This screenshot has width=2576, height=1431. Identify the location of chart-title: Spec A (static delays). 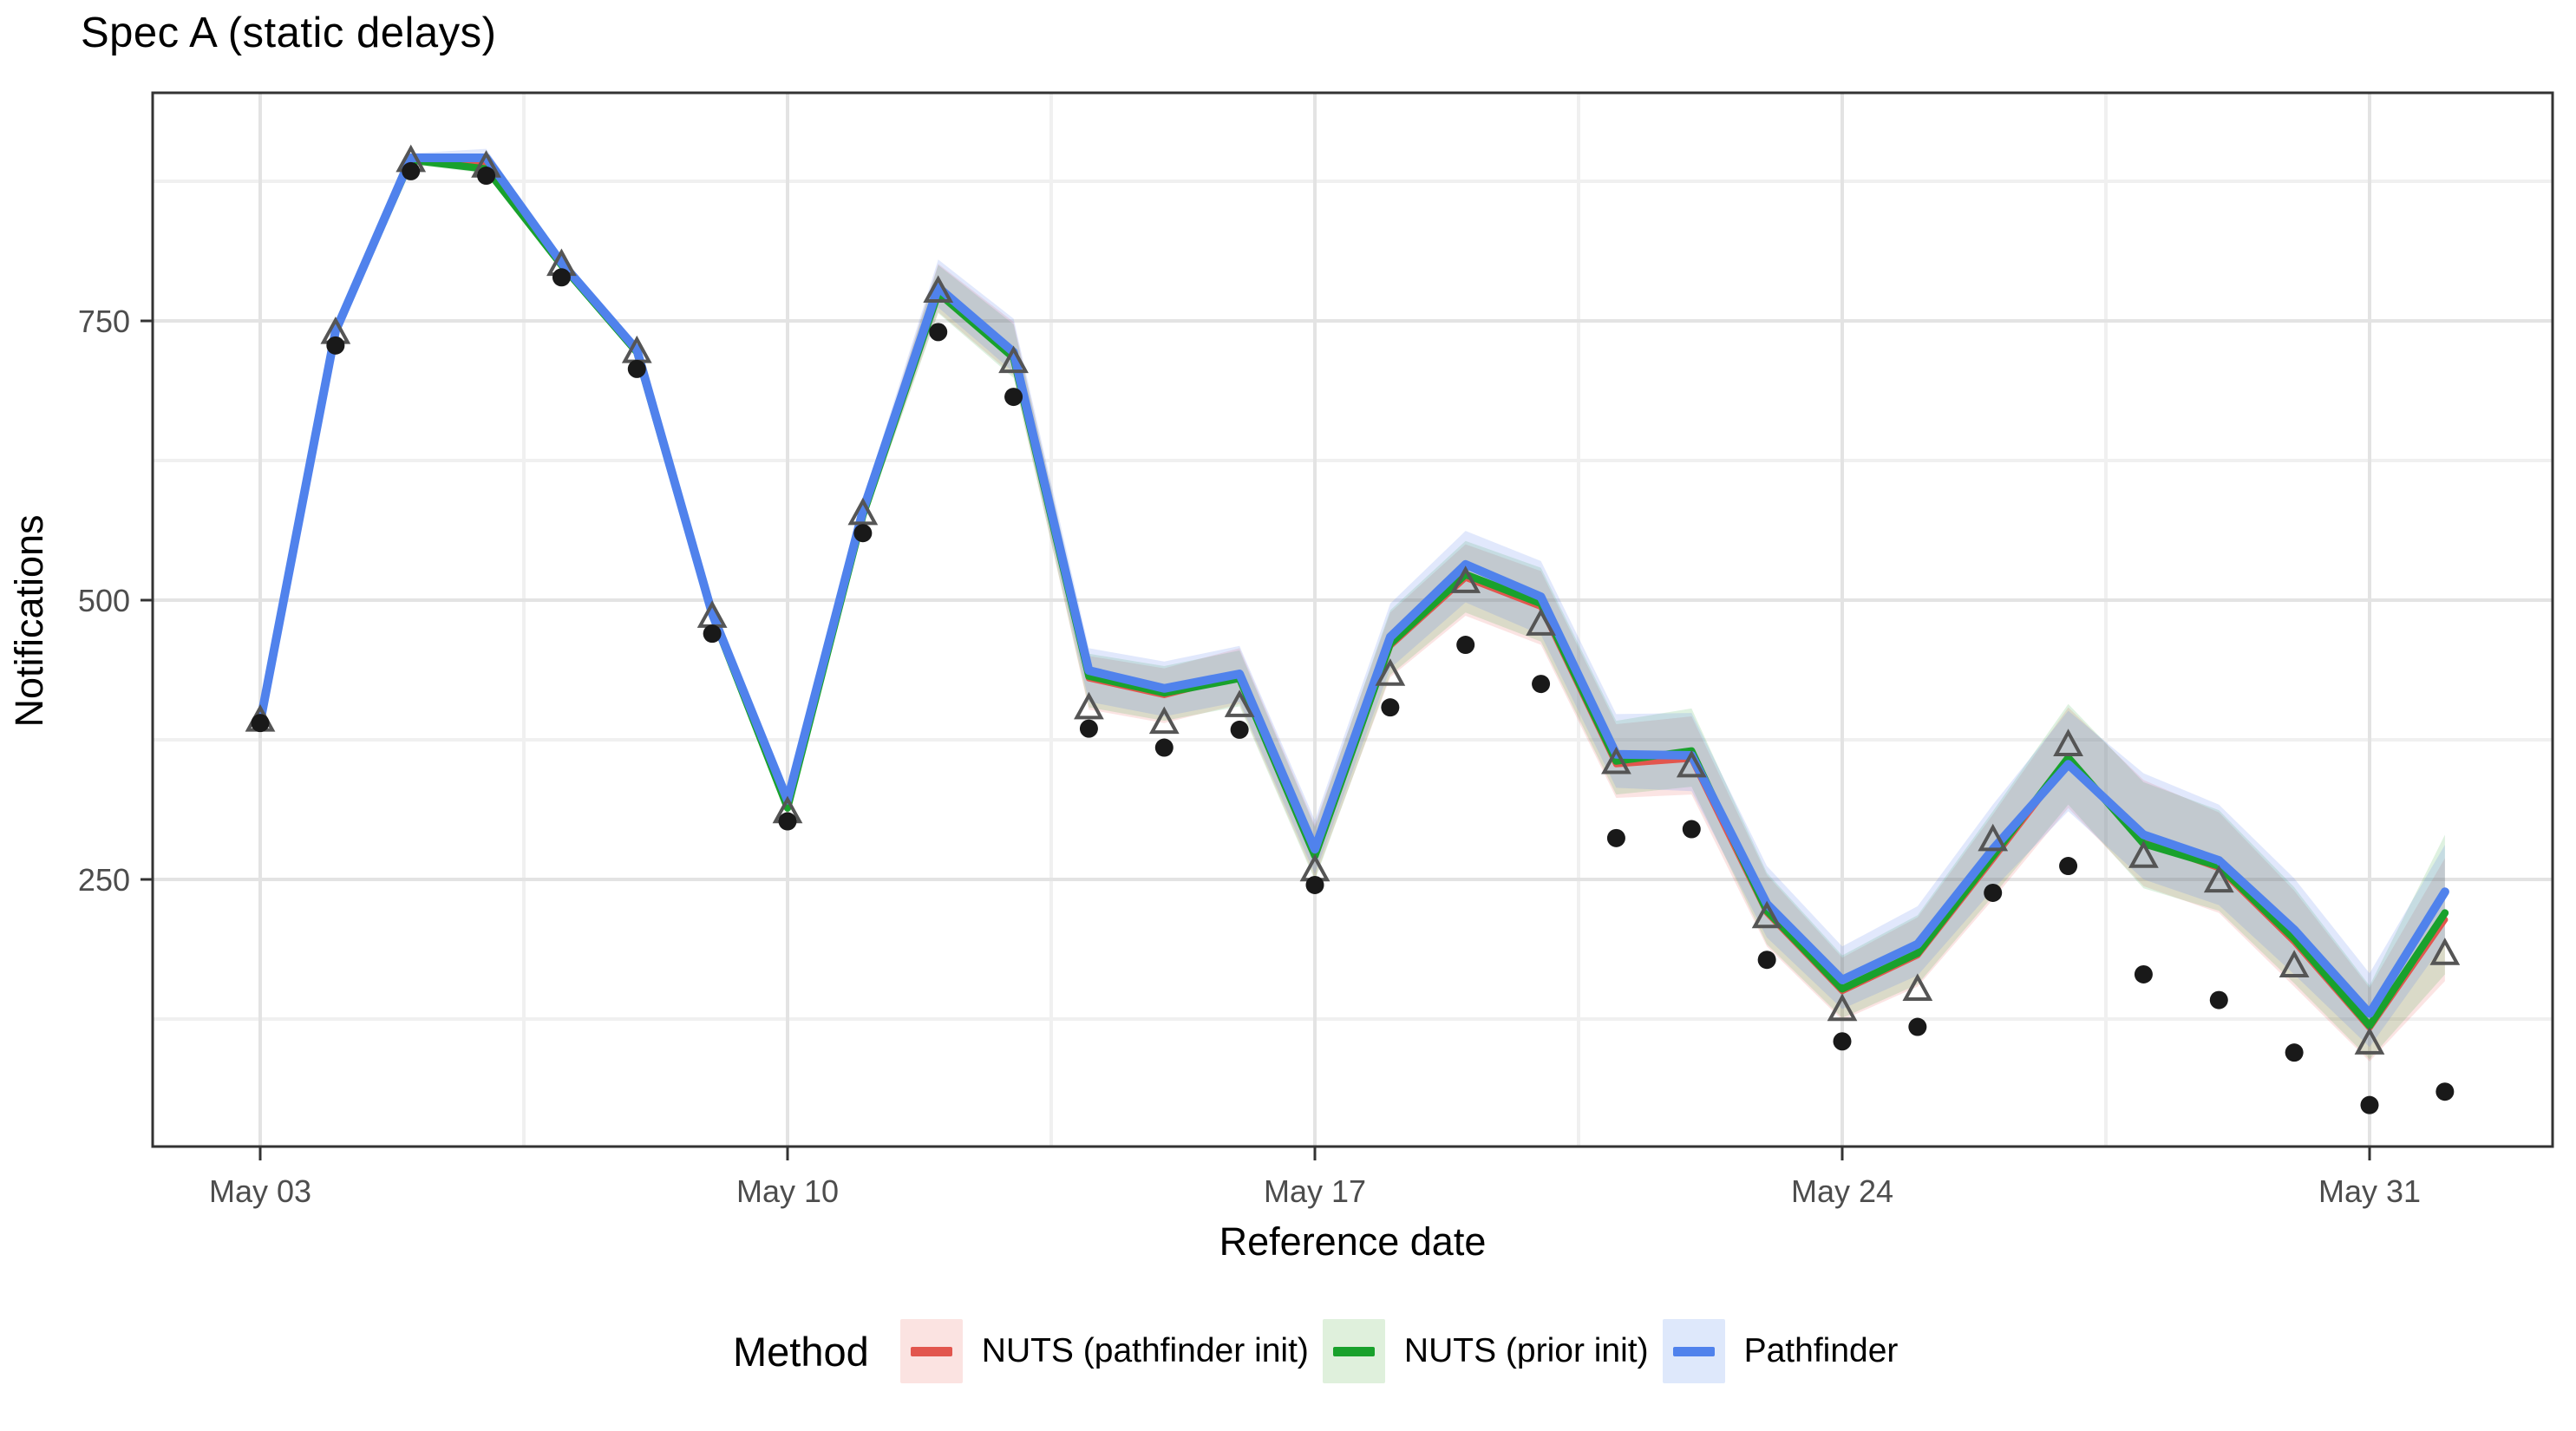
(289, 33).